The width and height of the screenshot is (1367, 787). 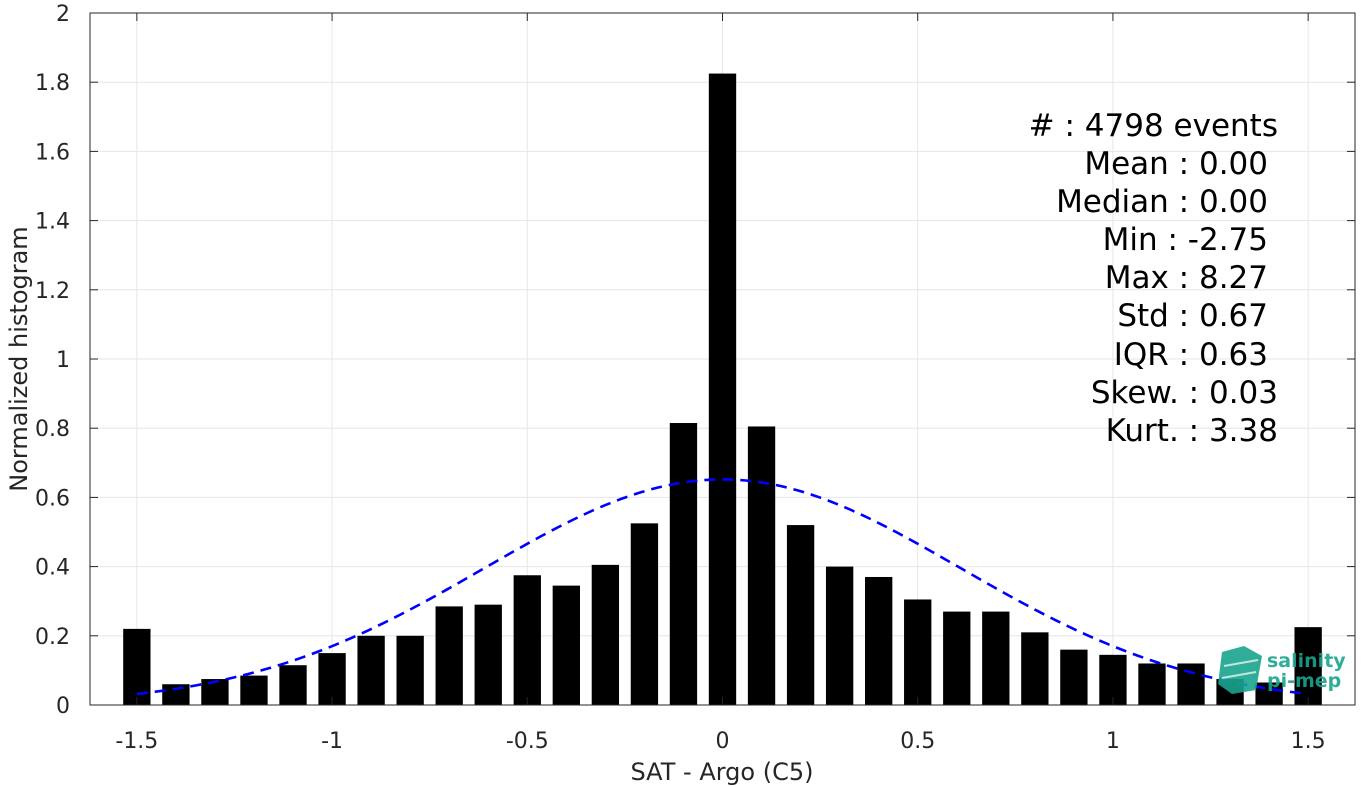 What do you see at coordinates (1113, 741) in the screenshot?
I see `x-tick-label: 1` at bounding box center [1113, 741].